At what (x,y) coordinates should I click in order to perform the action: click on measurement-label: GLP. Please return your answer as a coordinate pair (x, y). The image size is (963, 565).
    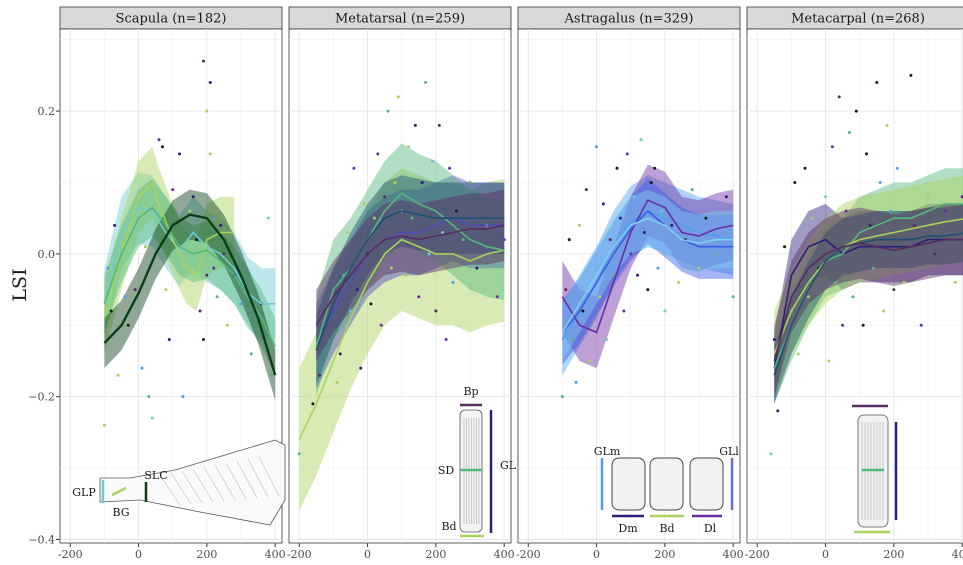
    Looking at the image, I should click on (84, 492).